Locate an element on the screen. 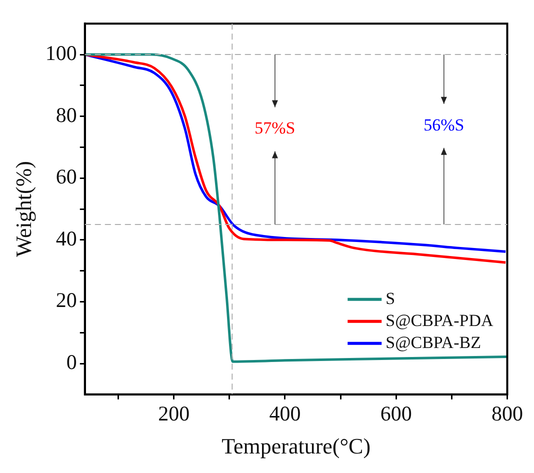 The height and width of the screenshot is (473, 534). y-tick-label: 80 is located at coordinates (66, 114).